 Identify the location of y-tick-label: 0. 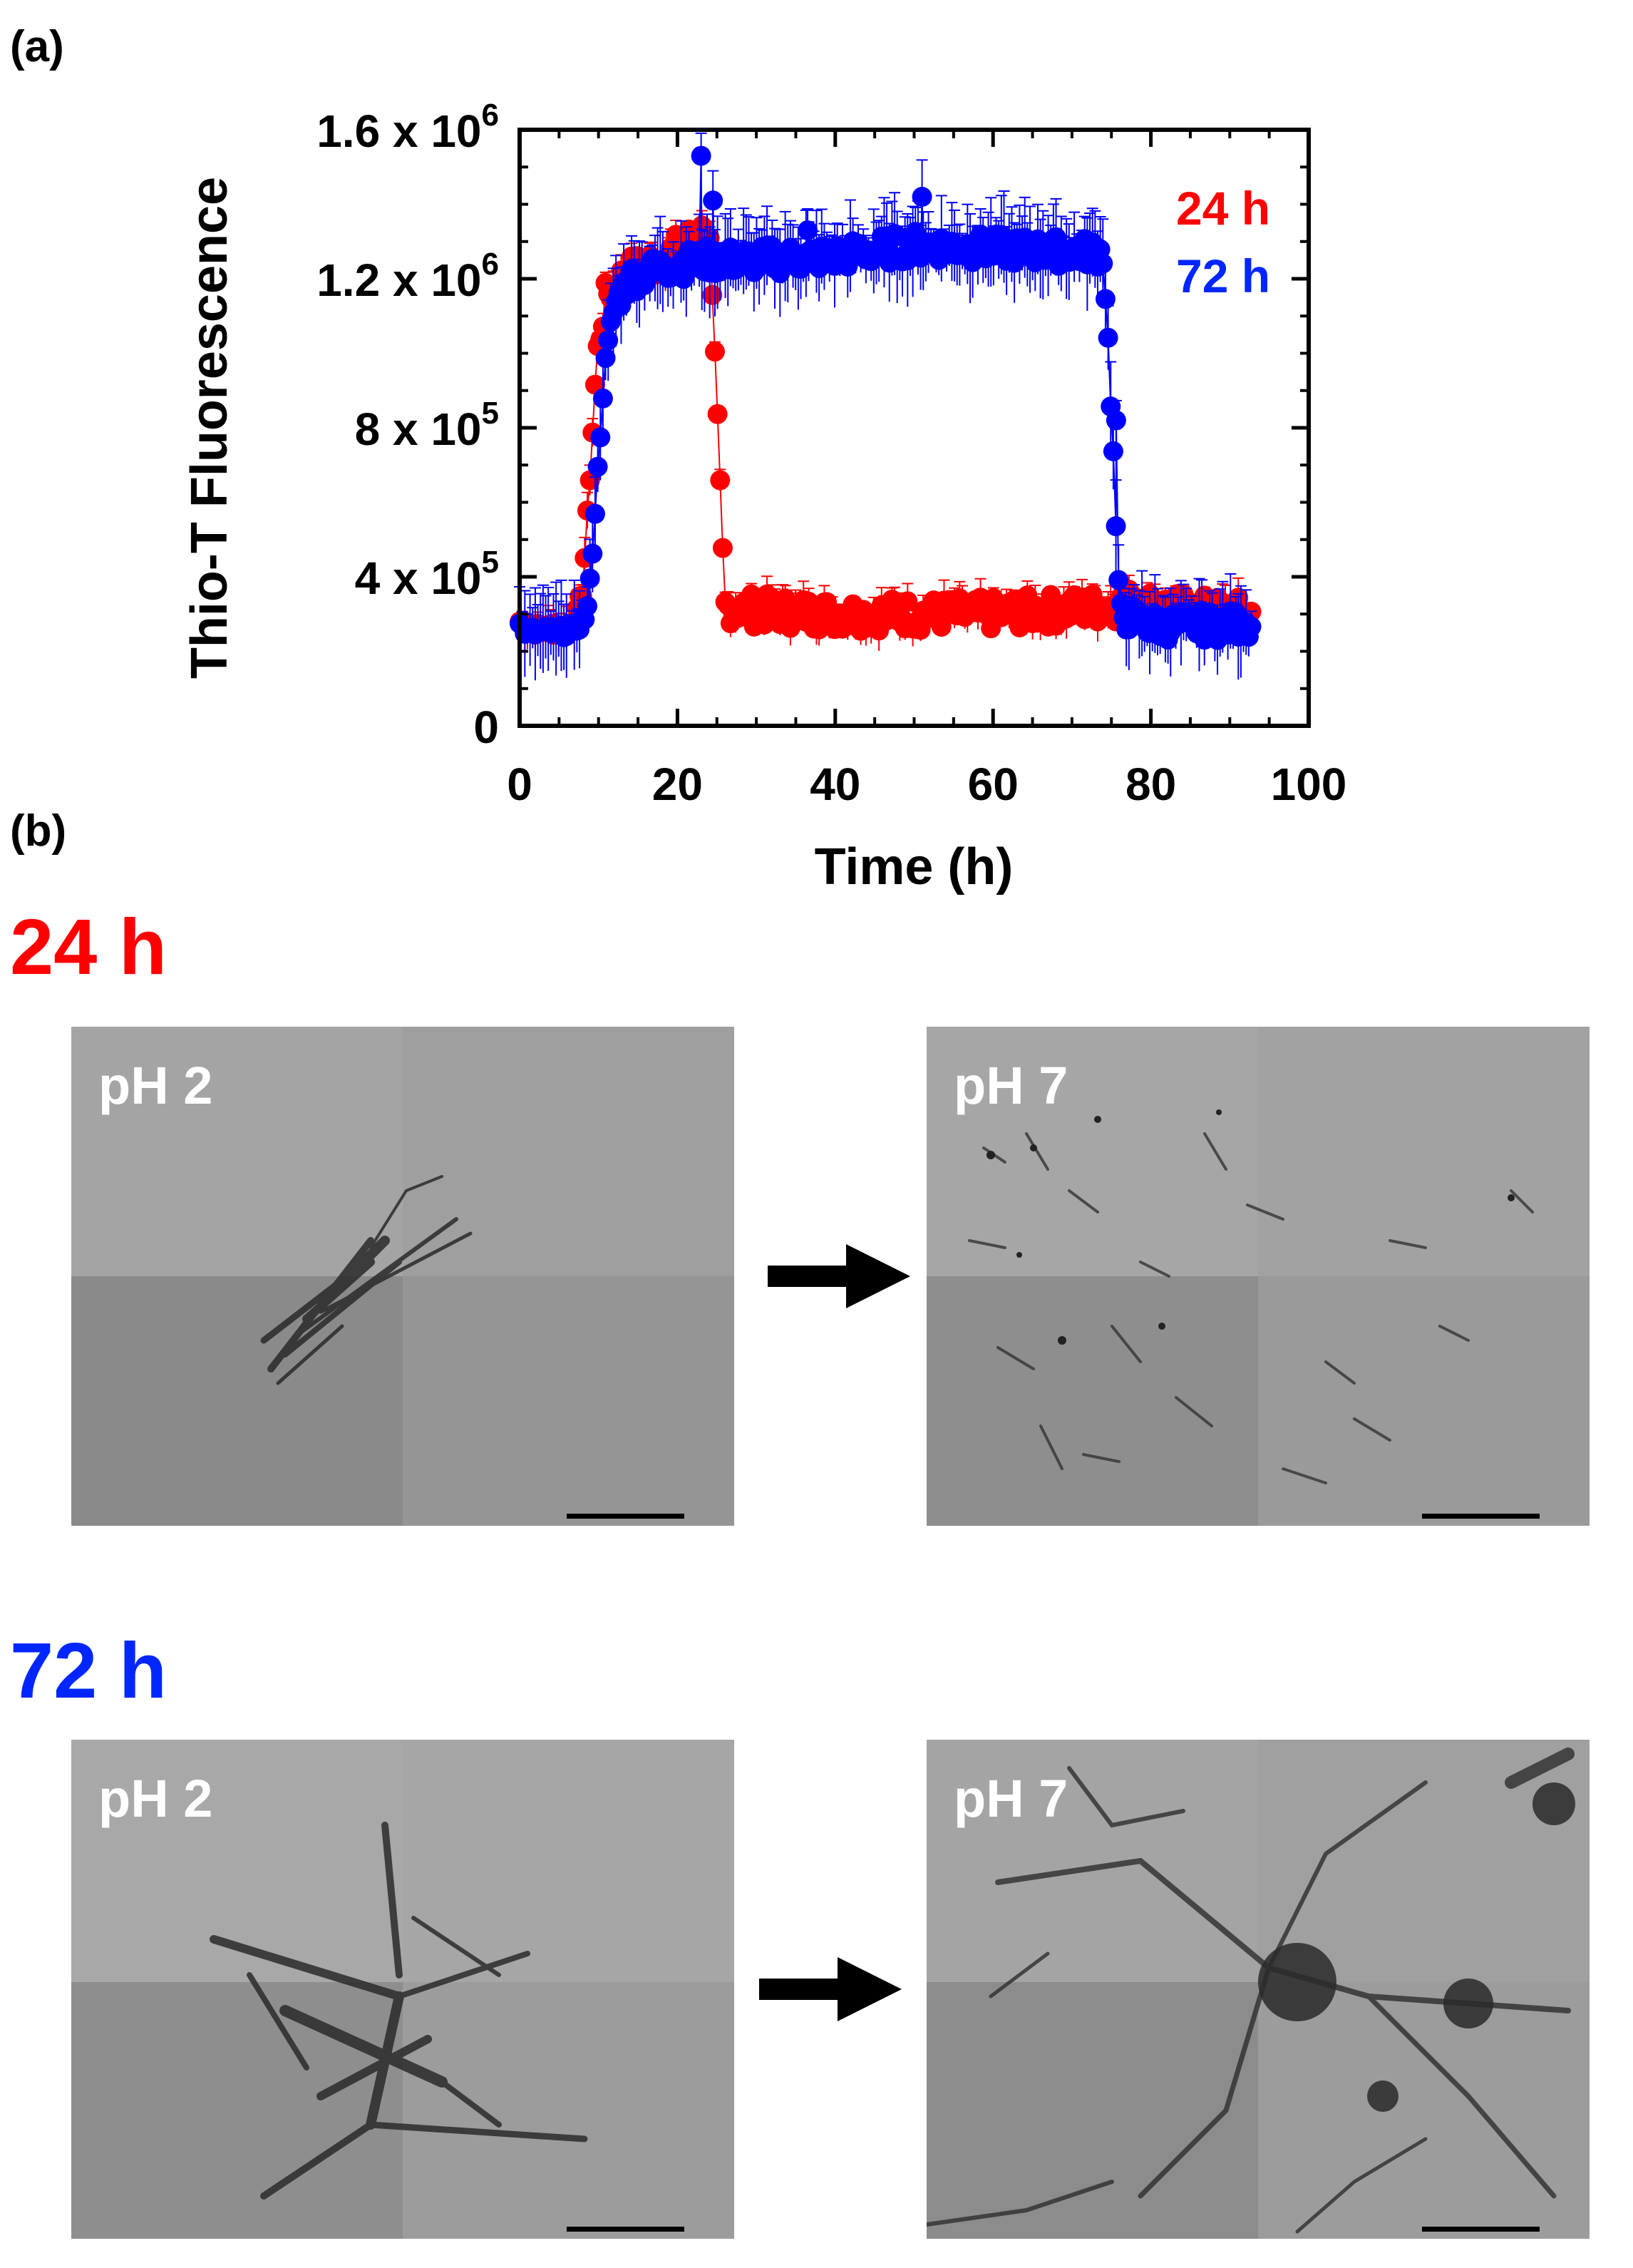
(486, 728).